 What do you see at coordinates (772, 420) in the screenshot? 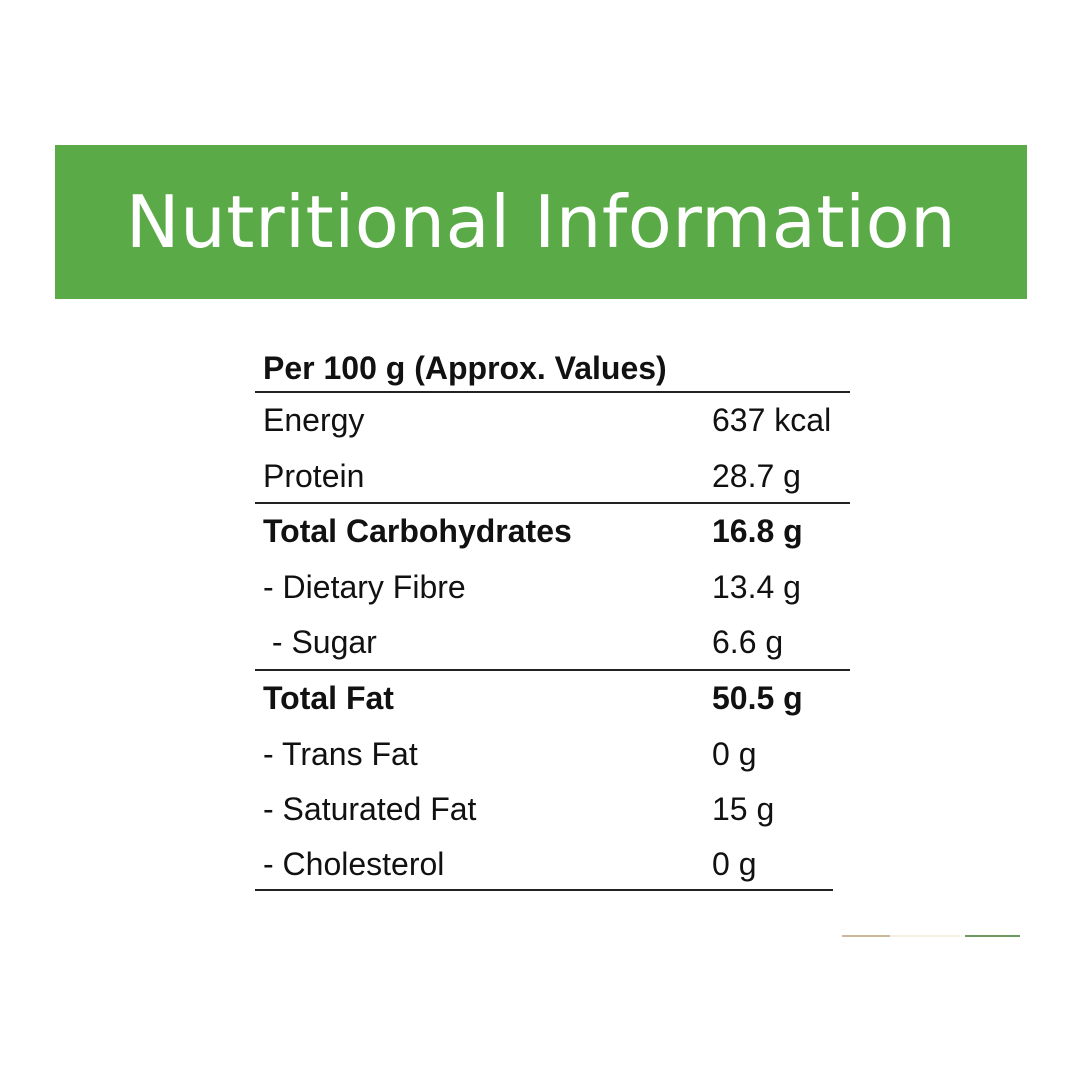
I see `nutrient-value: 637 kcal` at bounding box center [772, 420].